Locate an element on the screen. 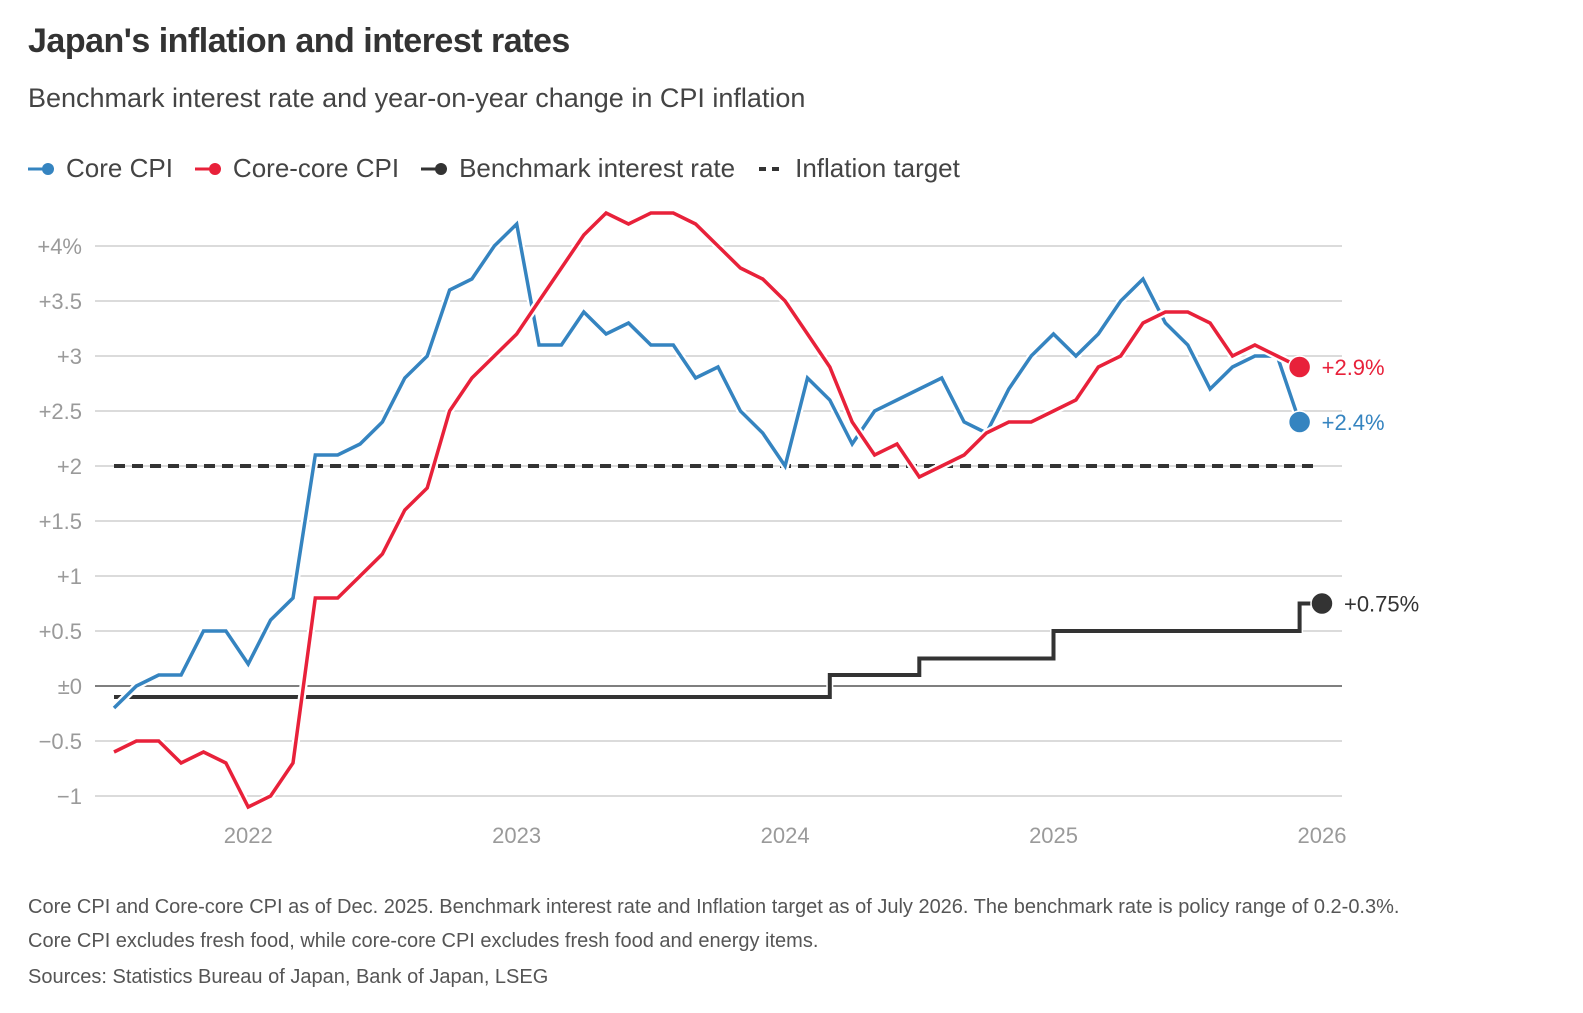 The width and height of the screenshot is (1583, 1013). end-label: +2.9% is located at coordinates (1353, 367).